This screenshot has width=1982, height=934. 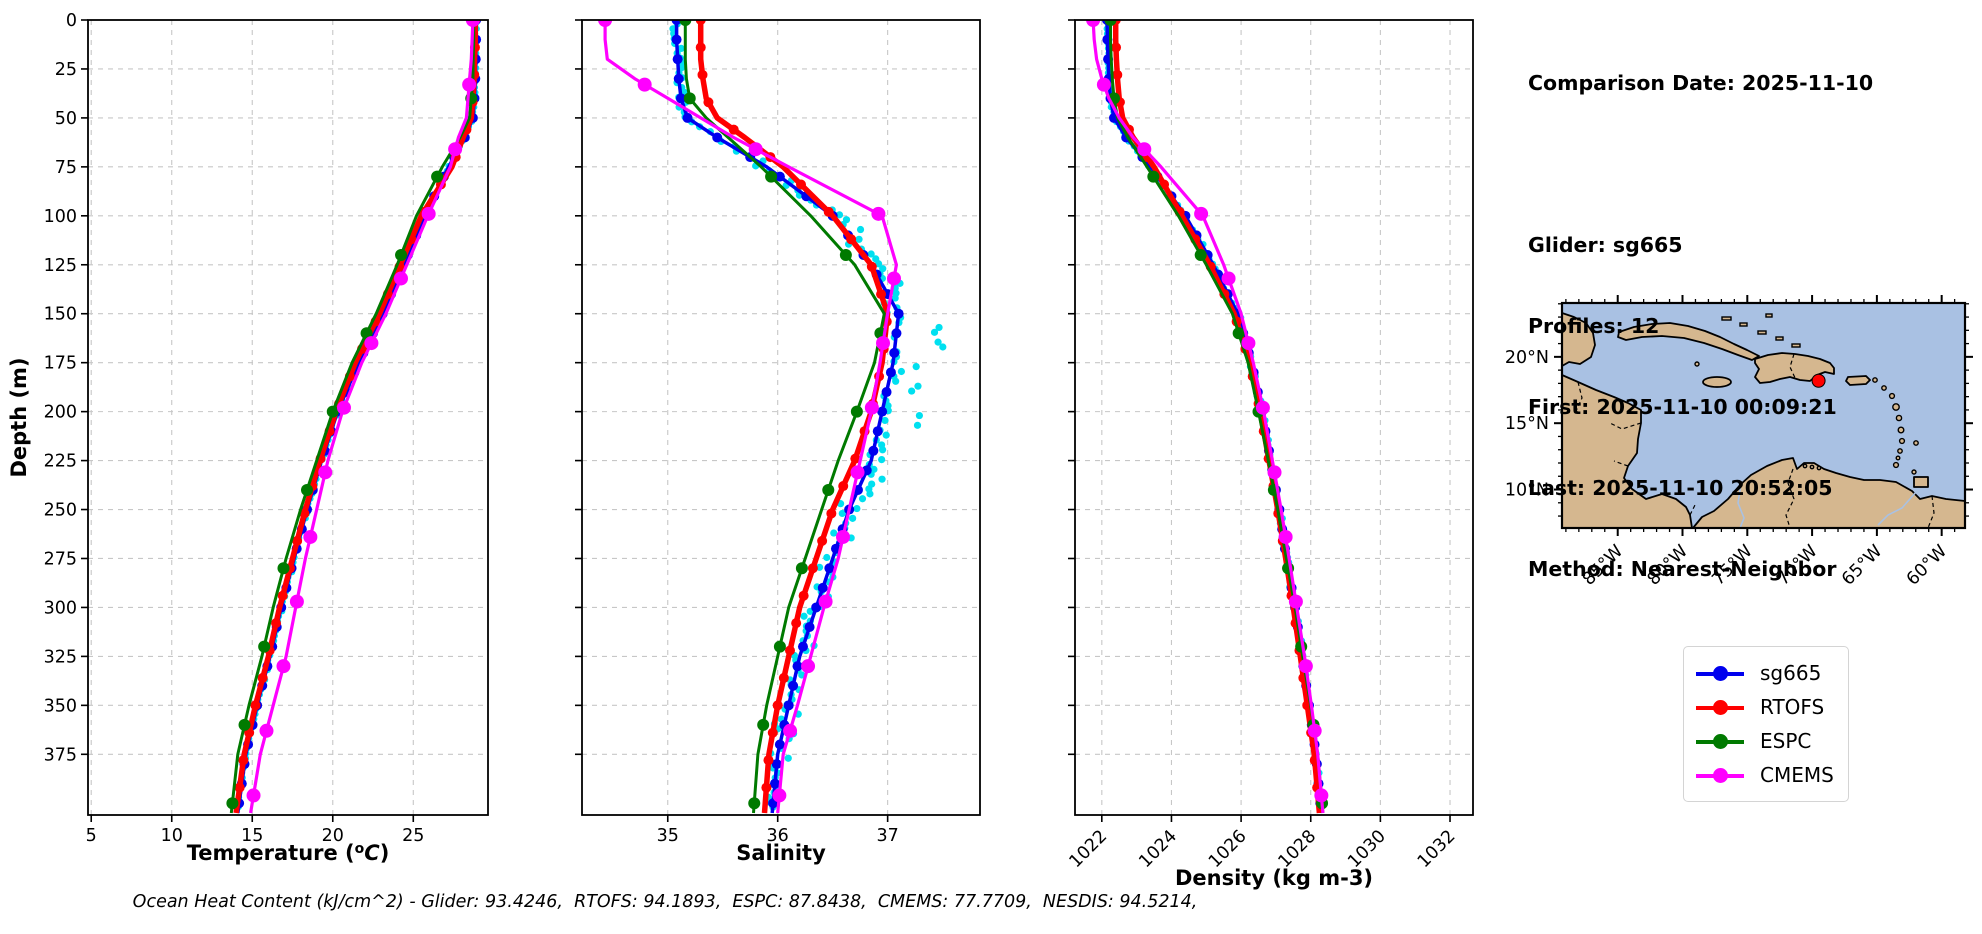 What do you see at coordinates (1717, 382) in the screenshot?
I see `map-land-jamaica` at bounding box center [1717, 382].